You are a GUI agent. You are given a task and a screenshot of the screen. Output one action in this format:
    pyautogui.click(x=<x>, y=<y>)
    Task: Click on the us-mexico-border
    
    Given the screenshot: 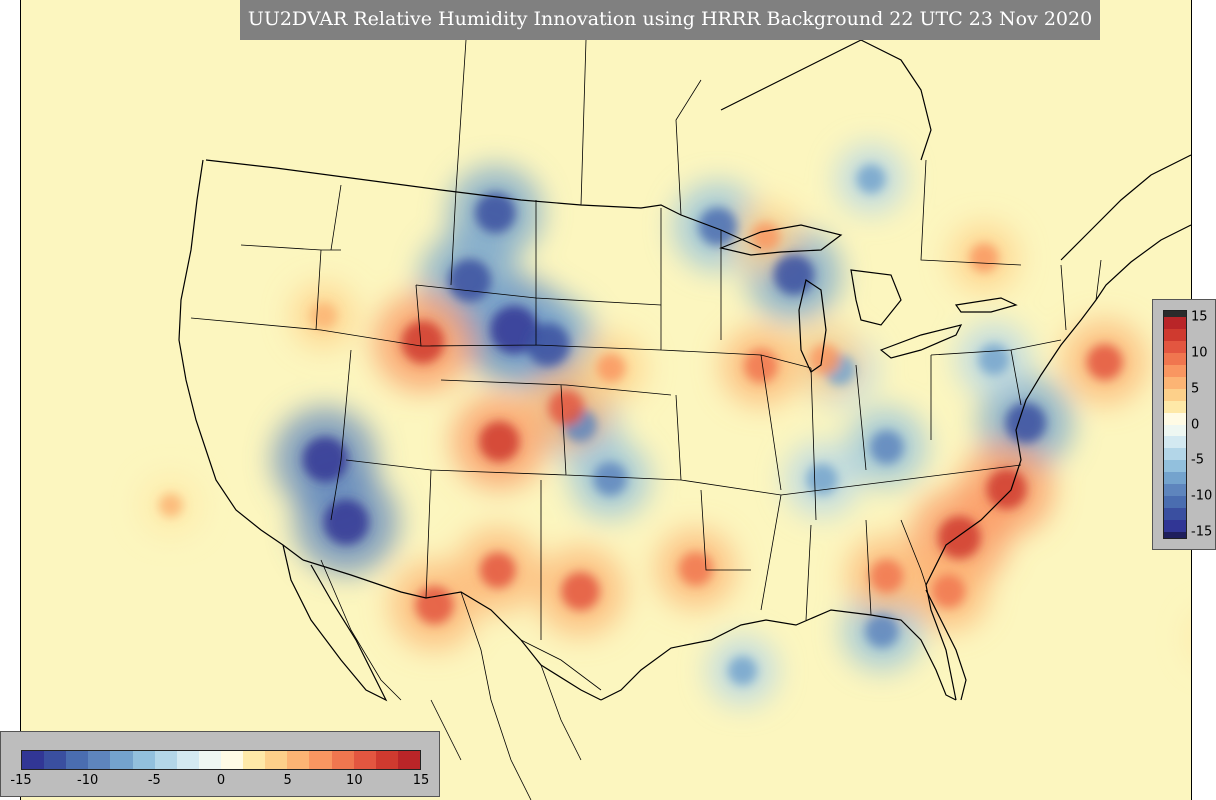 What is the action you would take?
    pyautogui.click(x=452, y=630)
    